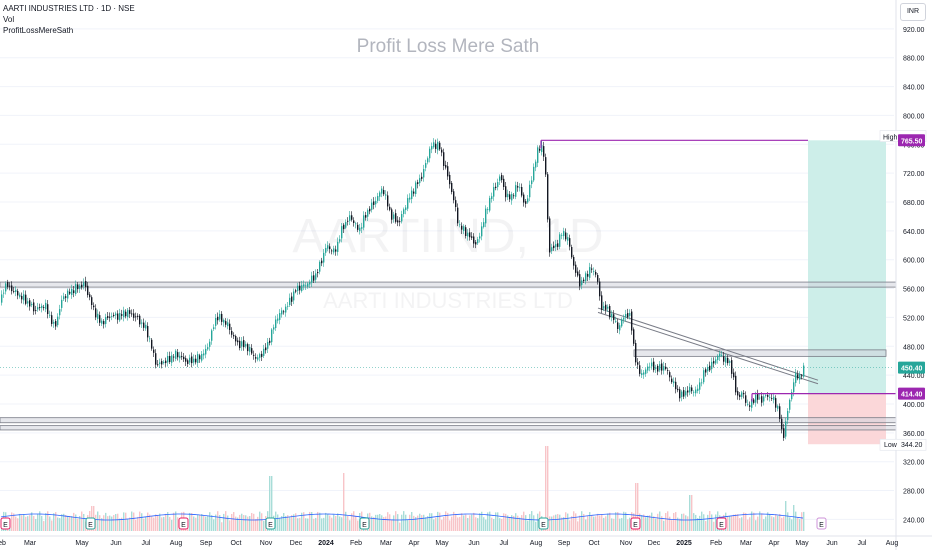 This screenshot has width=932, height=555. Describe the element at coordinates (914, 261) in the screenshot. I see `y-tick-label: 600.00` at that location.